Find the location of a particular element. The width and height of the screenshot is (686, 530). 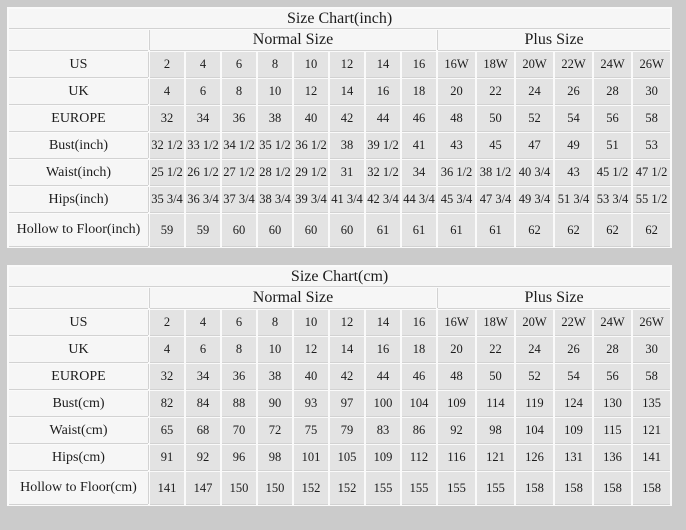

size-cell: 35 1/2 is located at coordinates (275, 145).